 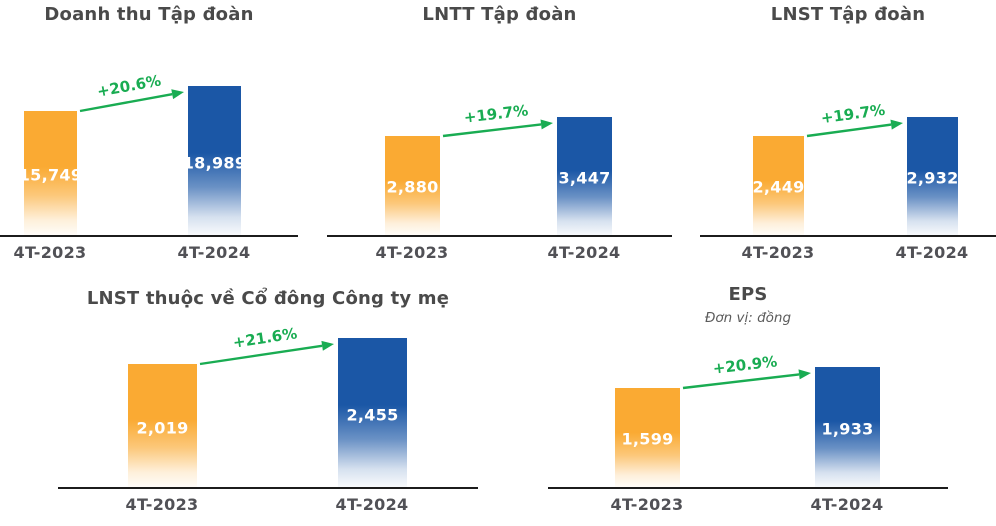 I want to click on bar-value-label: 3,447, so click(x=584, y=178).